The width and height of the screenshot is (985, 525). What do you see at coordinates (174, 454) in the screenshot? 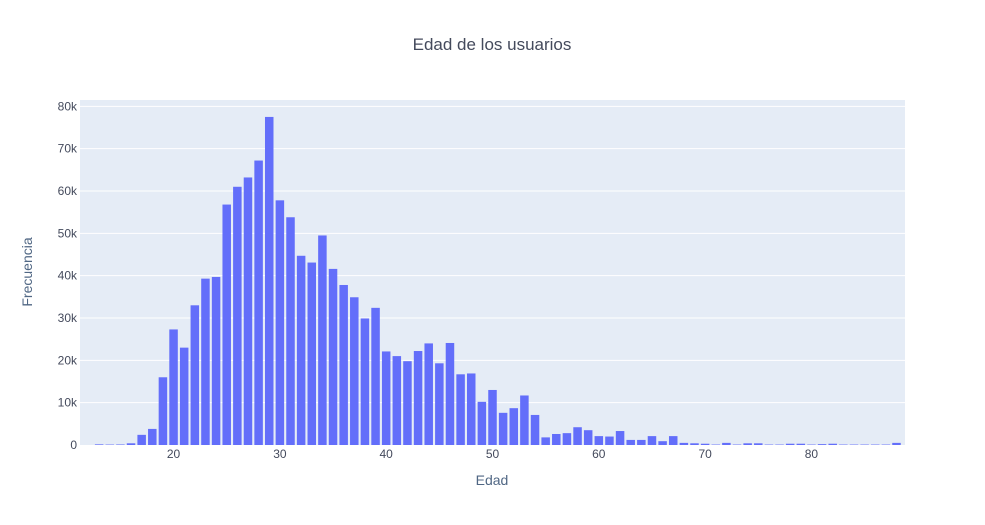
I see `x-tick-label: 20` at bounding box center [174, 454].